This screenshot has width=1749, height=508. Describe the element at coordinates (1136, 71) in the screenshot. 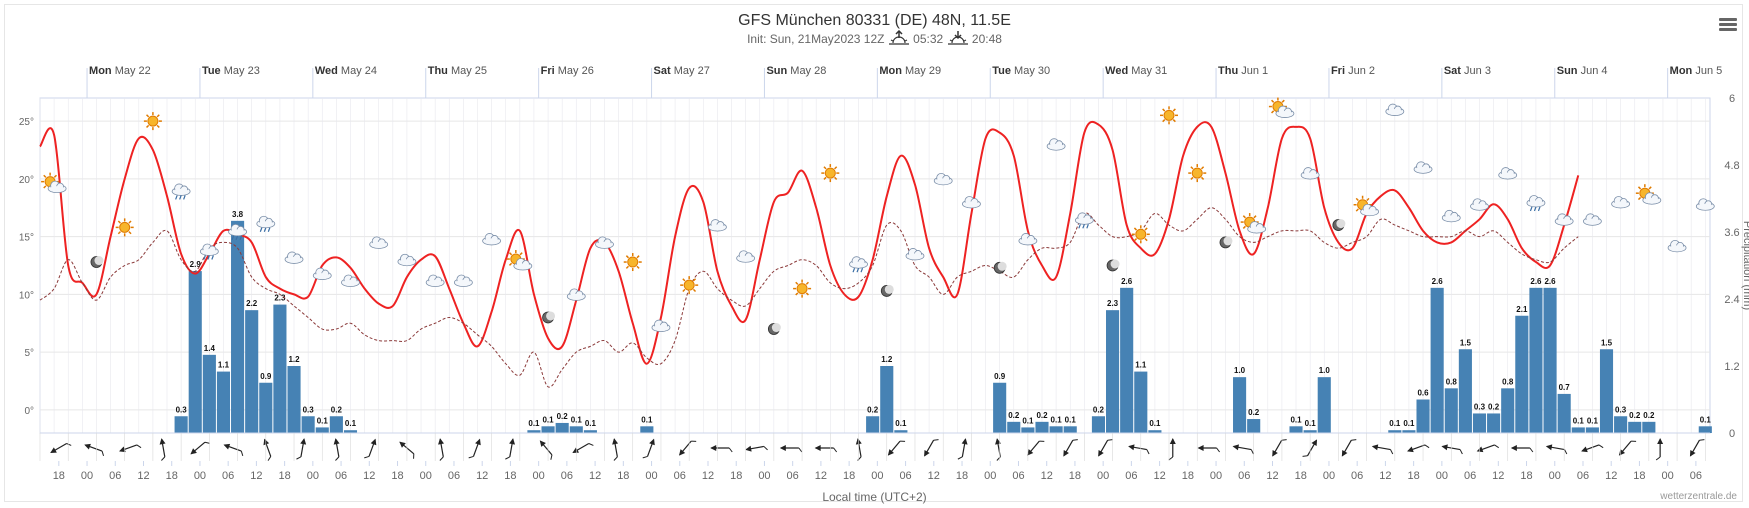

I see `day-label: Wed May 31` at that location.